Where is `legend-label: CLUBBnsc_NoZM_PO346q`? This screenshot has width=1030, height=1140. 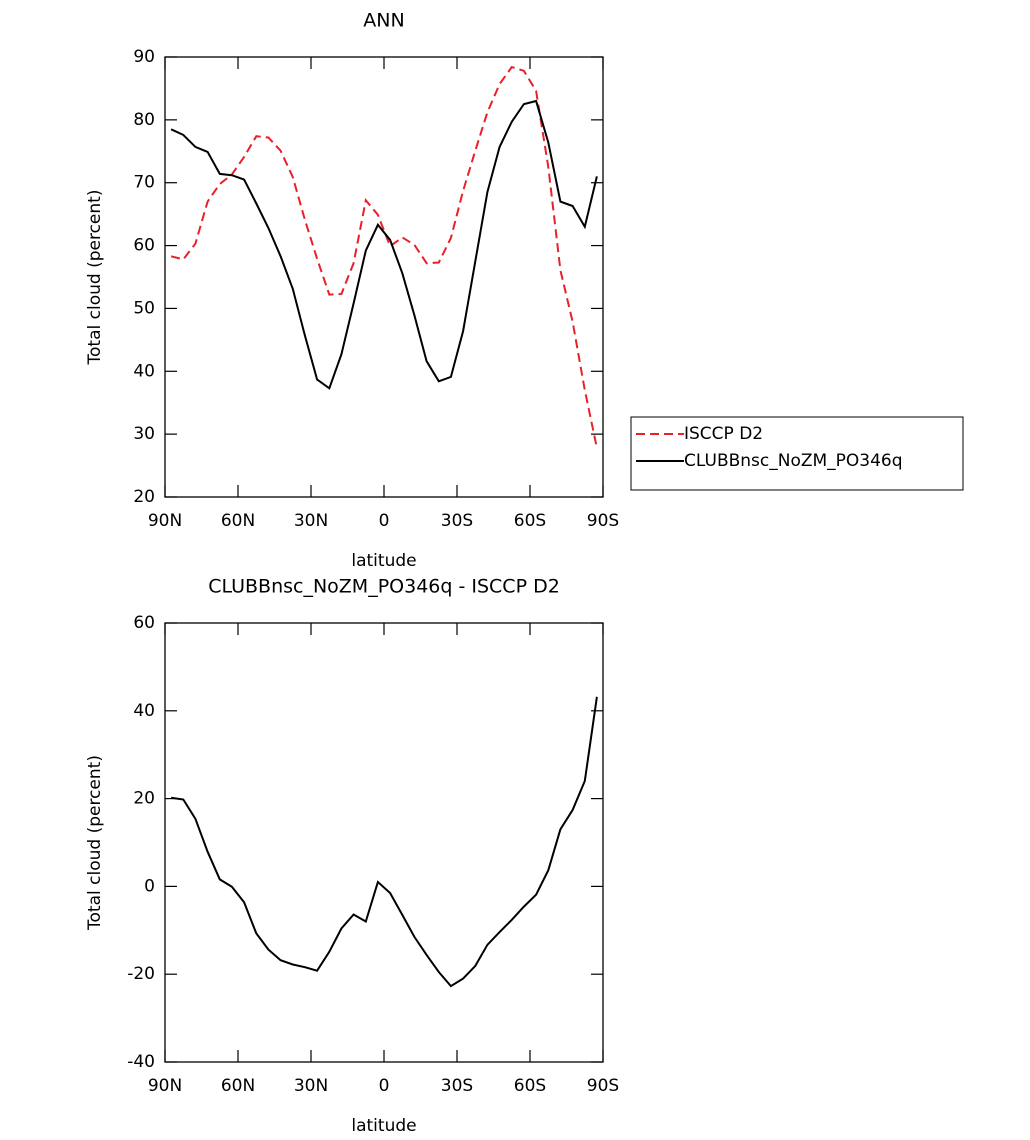 legend-label: CLUBBnsc_NoZM_PO346q is located at coordinates (793, 461).